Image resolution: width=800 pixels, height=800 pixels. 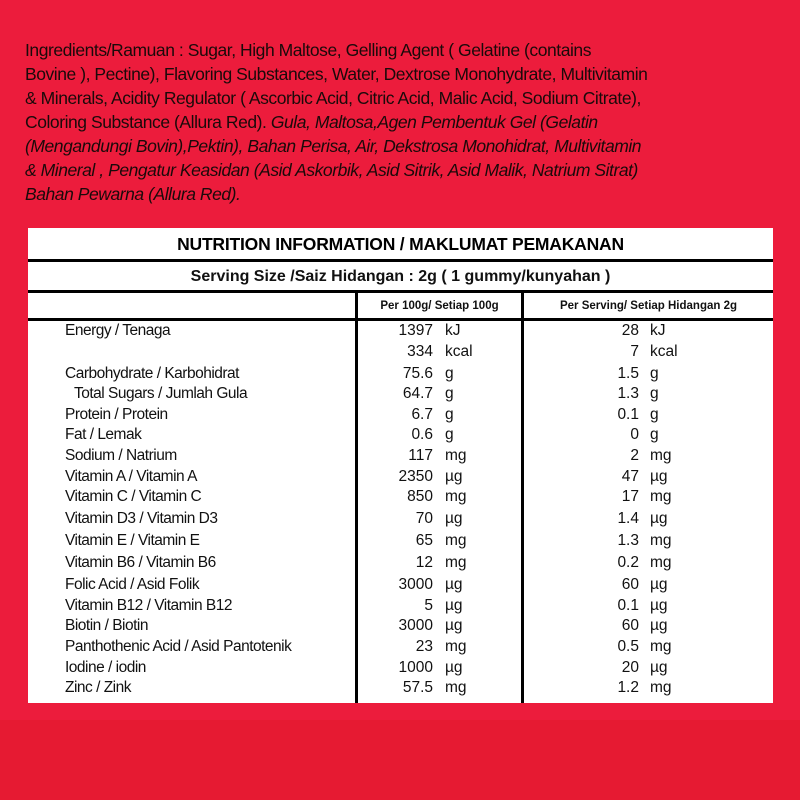 I want to click on nutrient-label: Fat / Lemak, so click(x=103, y=435).